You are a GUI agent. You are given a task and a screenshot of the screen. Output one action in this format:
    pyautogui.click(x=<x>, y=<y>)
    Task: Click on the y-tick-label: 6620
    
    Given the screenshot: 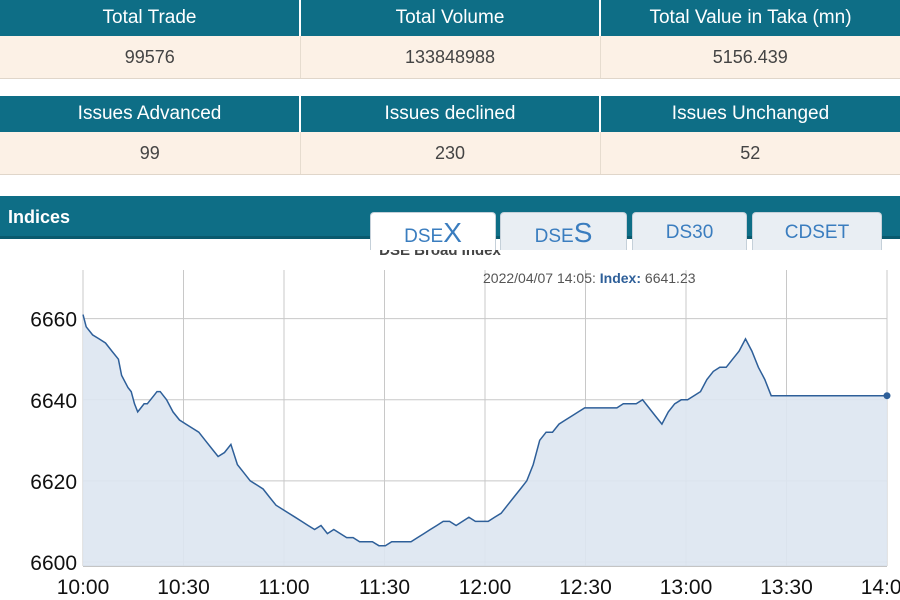 What is the action you would take?
    pyautogui.click(x=53, y=482)
    